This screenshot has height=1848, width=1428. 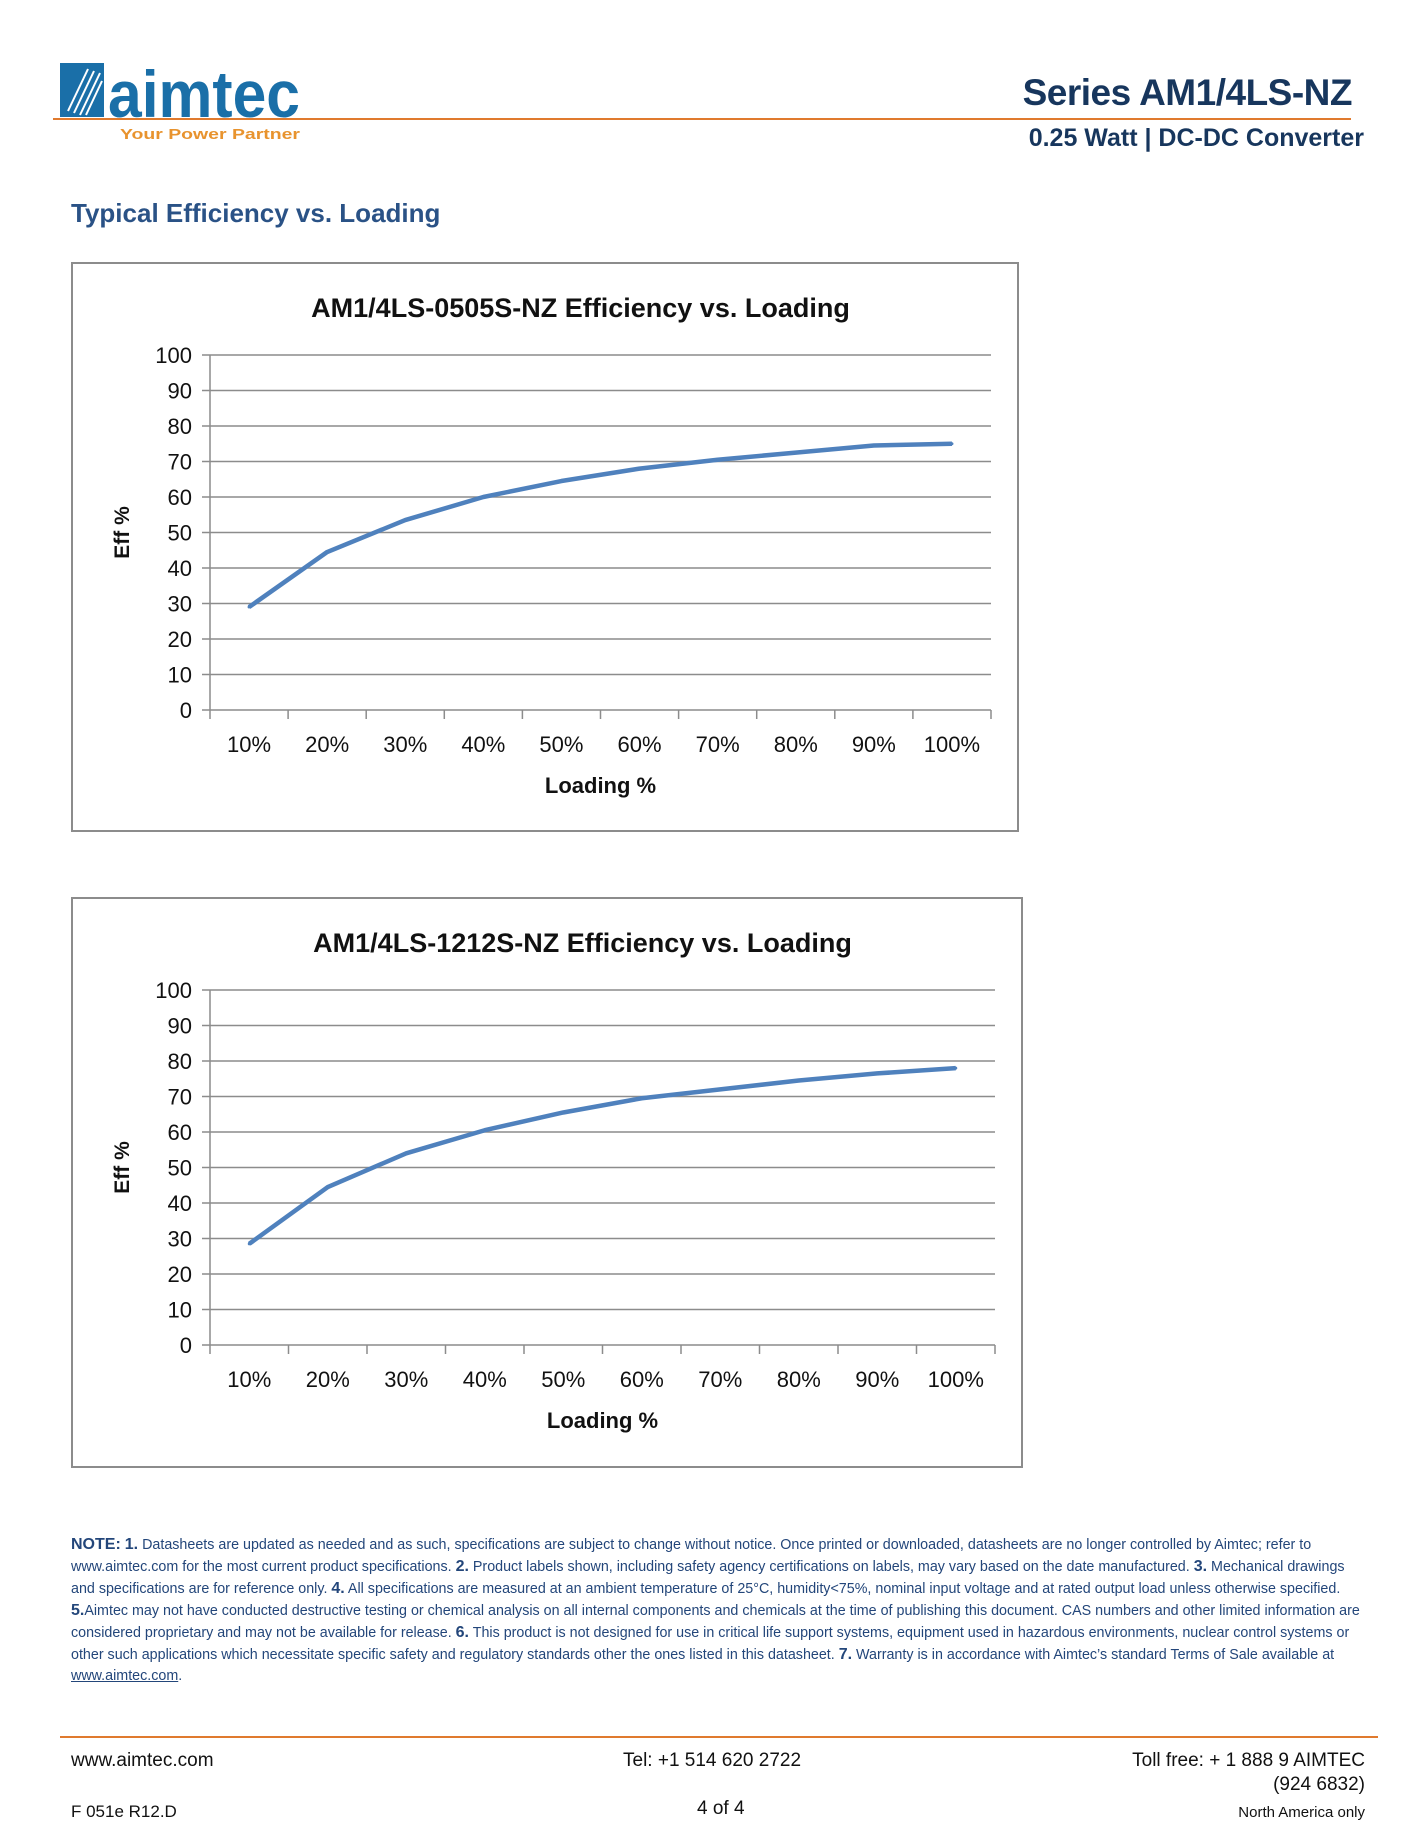 What do you see at coordinates (78, 1610) in the screenshot?
I see `note-number: 5.` at bounding box center [78, 1610].